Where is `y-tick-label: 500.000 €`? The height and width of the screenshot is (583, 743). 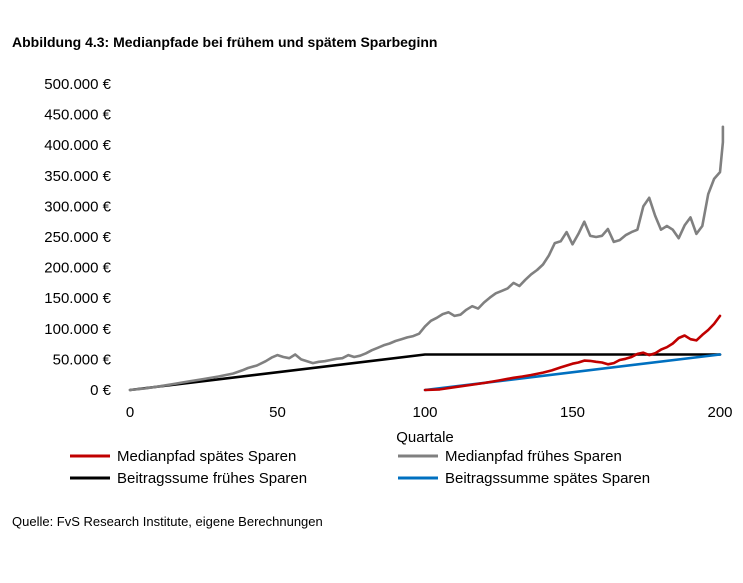 y-tick-label: 500.000 € is located at coordinates (77, 84).